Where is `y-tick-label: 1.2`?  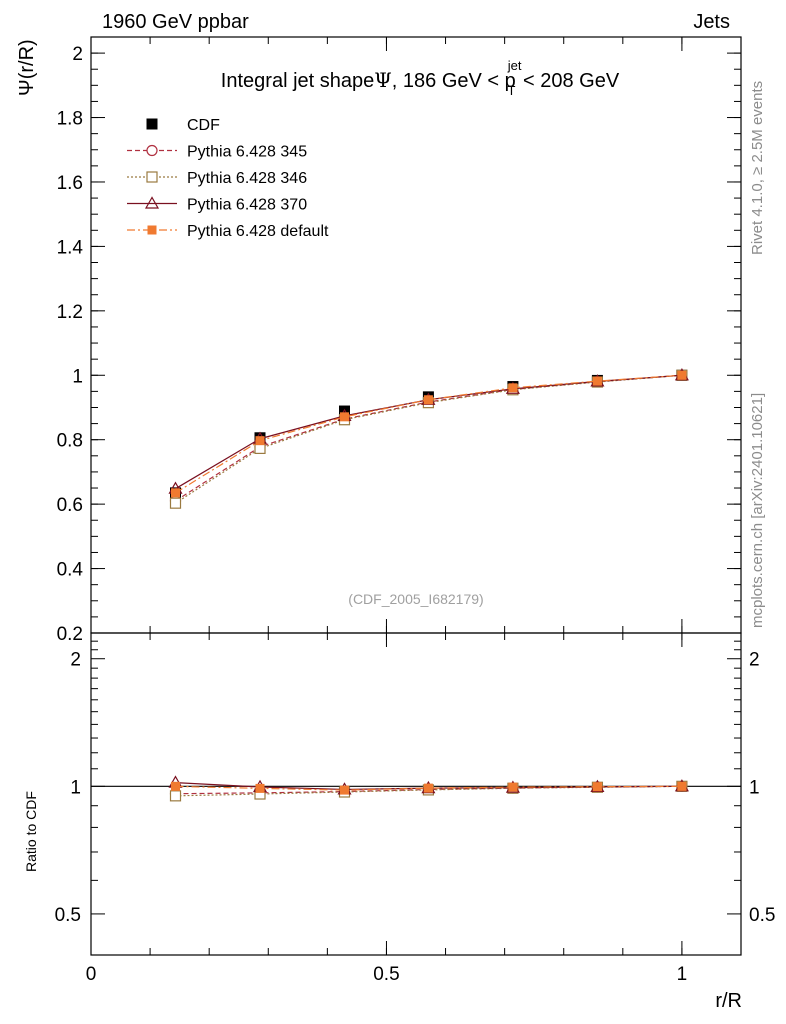
y-tick-label: 1.2 is located at coordinates (70, 312).